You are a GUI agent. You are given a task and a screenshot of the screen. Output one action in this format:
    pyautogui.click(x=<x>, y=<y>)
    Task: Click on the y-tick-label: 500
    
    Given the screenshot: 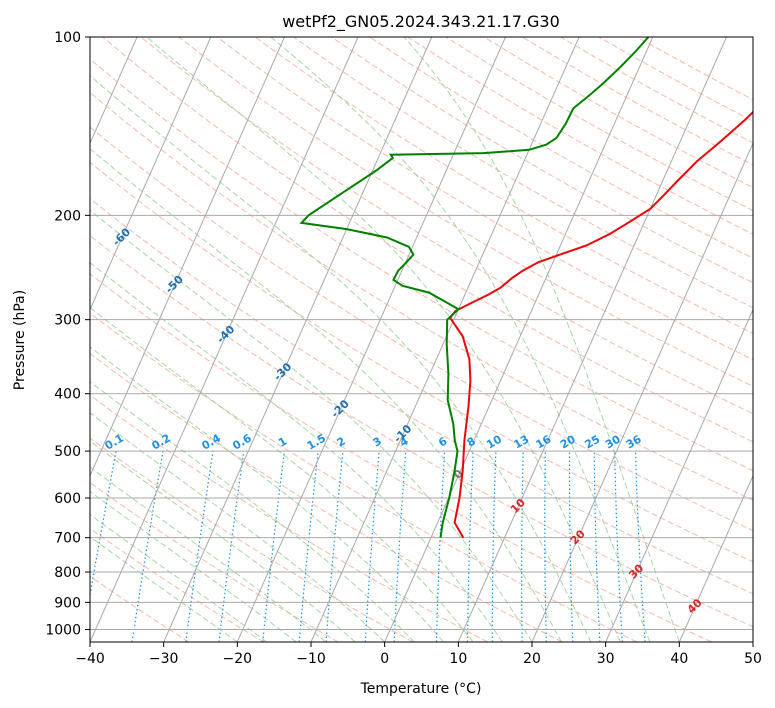 What is the action you would take?
    pyautogui.click(x=67, y=452)
    